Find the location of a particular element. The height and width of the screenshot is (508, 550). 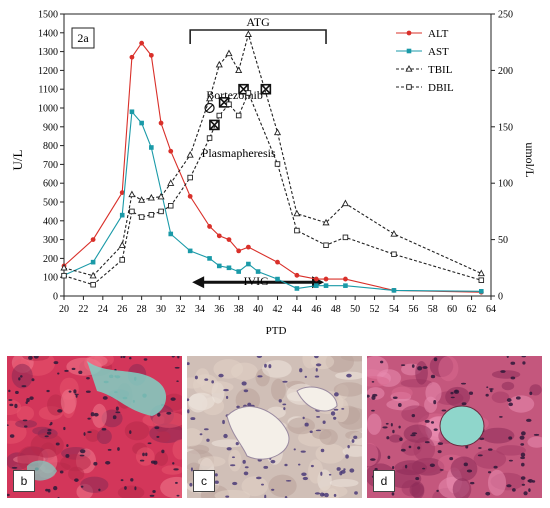

x-axis-title: PTD is located at coordinates (276, 331).